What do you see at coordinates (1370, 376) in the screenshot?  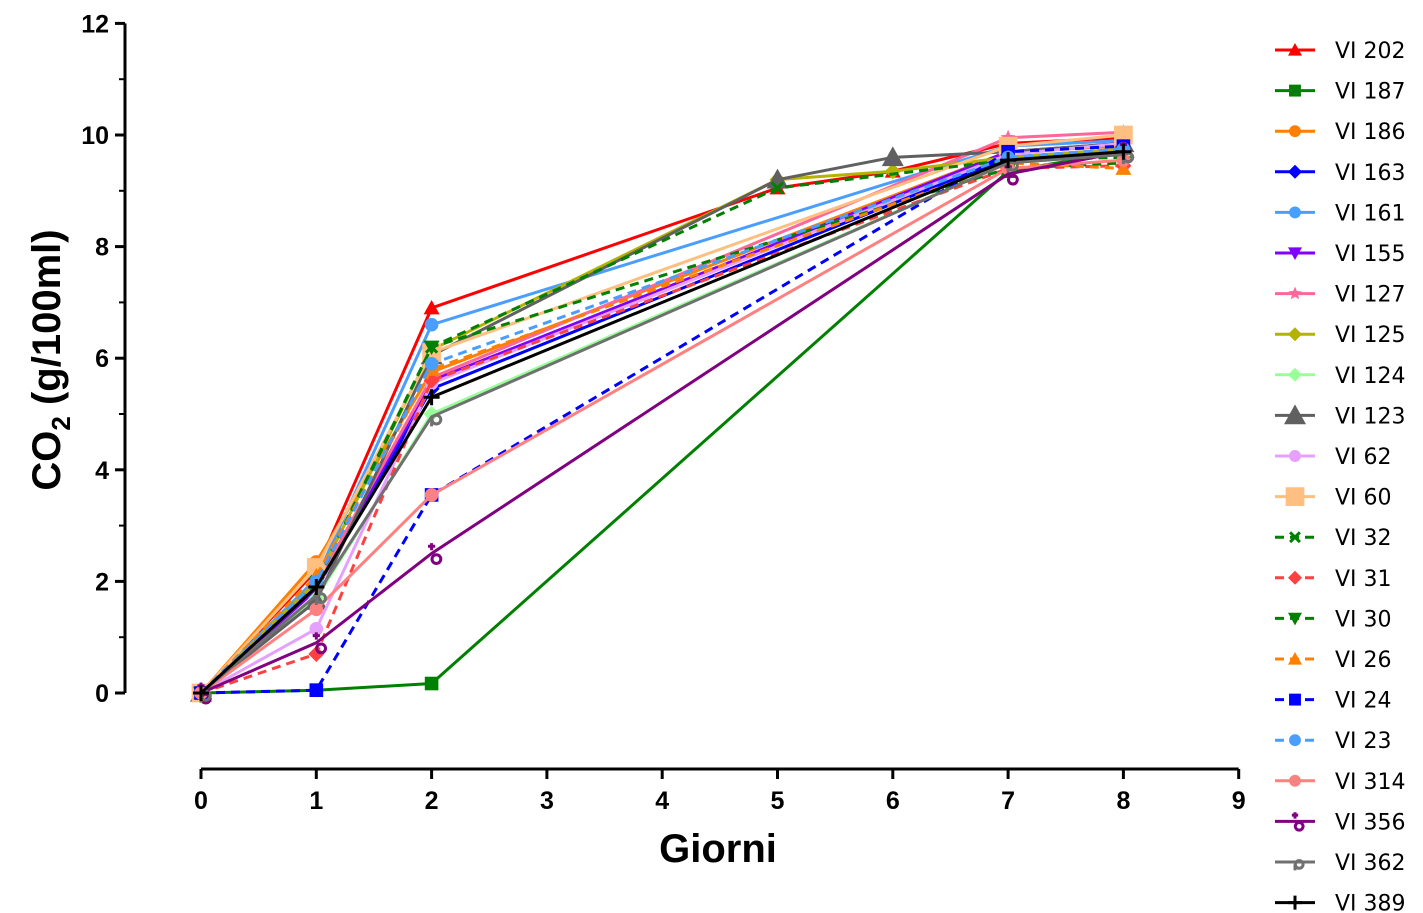 I see `legend-label: VI 124` at bounding box center [1370, 376].